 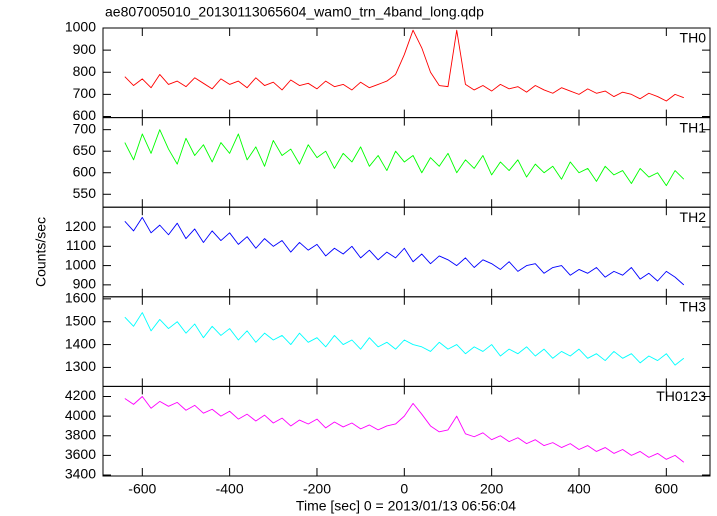 What do you see at coordinates (693, 38) in the screenshot?
I see `panel-label: TH0` at bounding box center [693, 38].